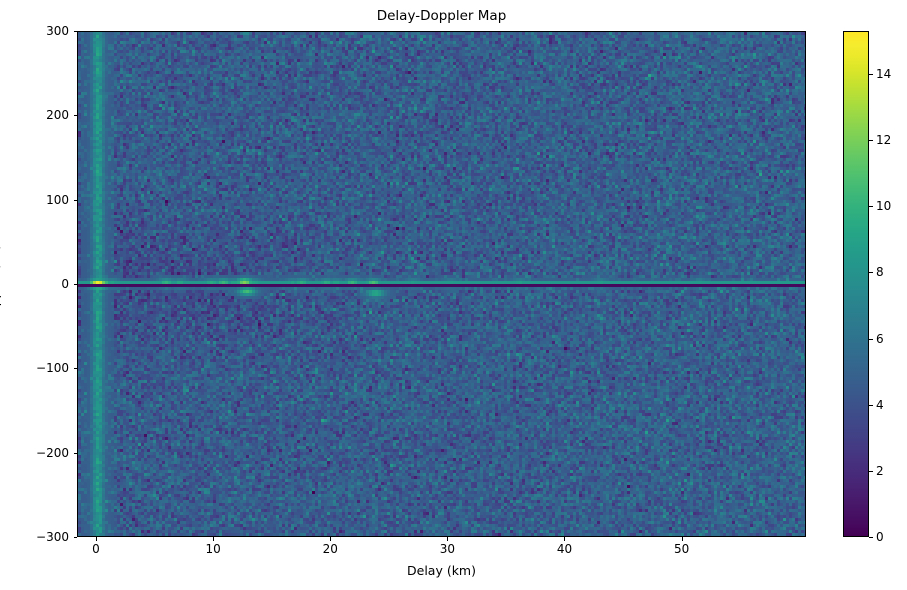 The width and height of the screenshot is (907, 590). What do you see at coordinates (65, 284) in the screenshot?
I see `y-tick-label: 0` at bounding box center [65, 284].